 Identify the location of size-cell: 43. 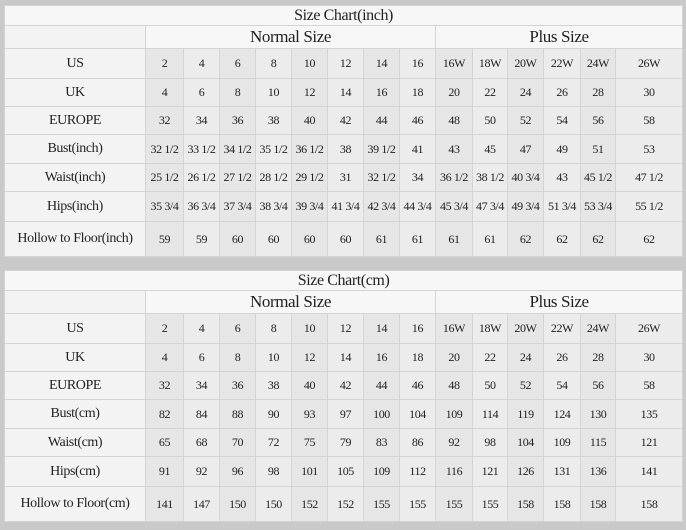
(562, 177).